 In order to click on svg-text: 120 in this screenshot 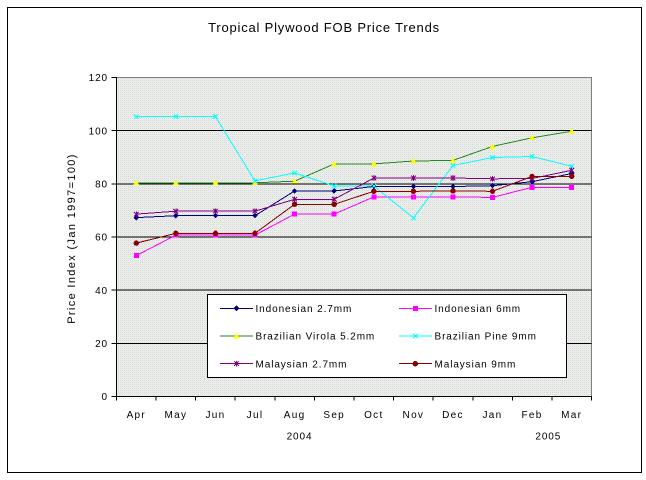, I will do `click(98, 78)`.